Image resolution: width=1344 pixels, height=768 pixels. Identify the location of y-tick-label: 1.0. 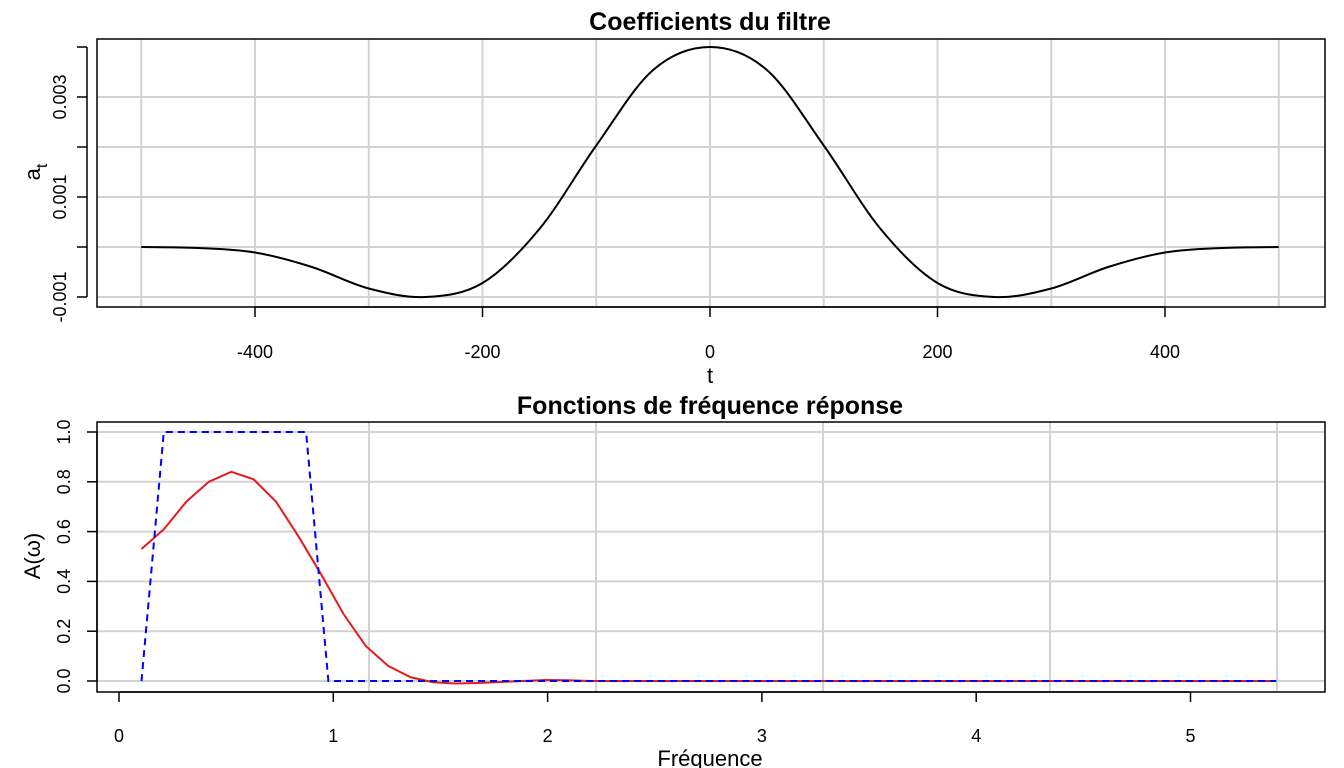
(64, 431).